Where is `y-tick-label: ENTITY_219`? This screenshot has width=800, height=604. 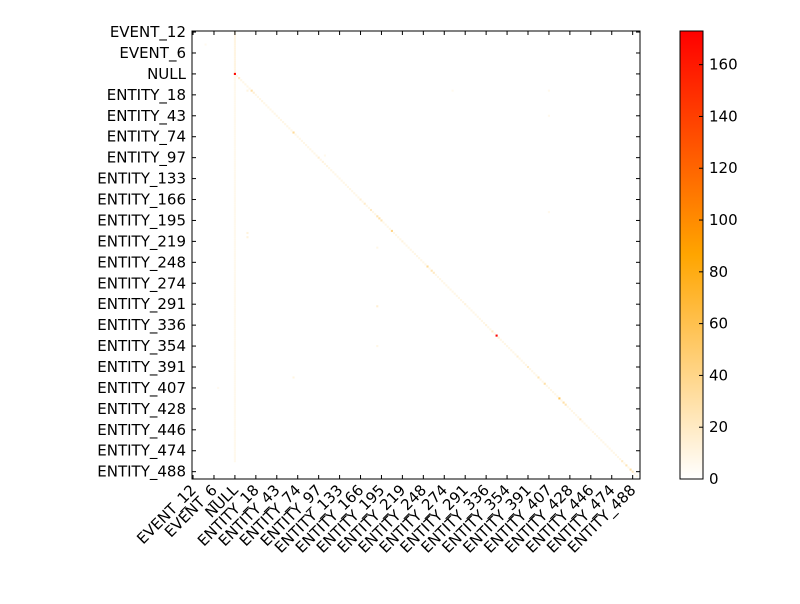 y-tick-label: ENTITY_219 is located at coordinates (141, 241).